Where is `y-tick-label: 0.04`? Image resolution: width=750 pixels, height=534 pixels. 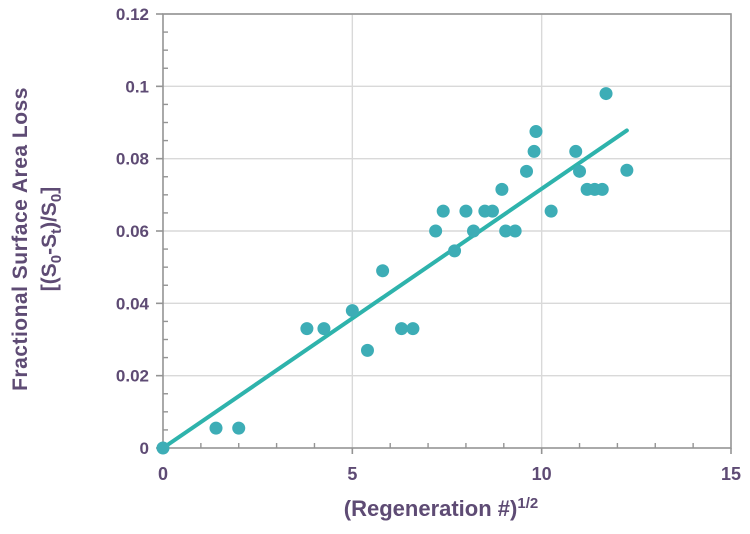 y-tick-label: 0.04 is located at coordinates (133, 303).